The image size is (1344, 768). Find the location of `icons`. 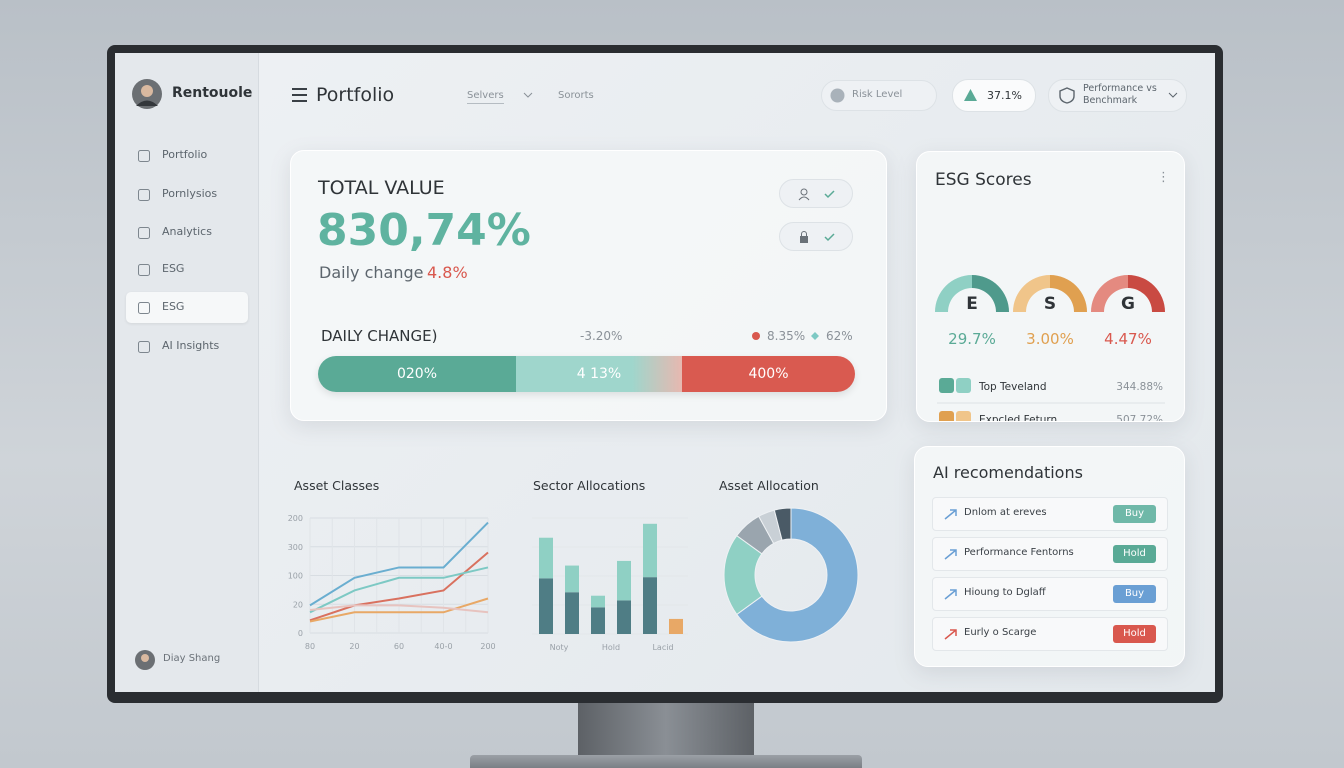

icons is located at coordinates (816, 194).